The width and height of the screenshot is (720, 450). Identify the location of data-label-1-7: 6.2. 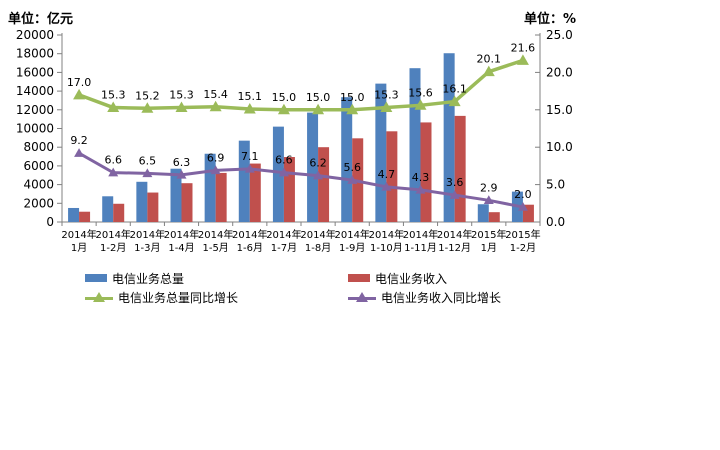
(318, 163).